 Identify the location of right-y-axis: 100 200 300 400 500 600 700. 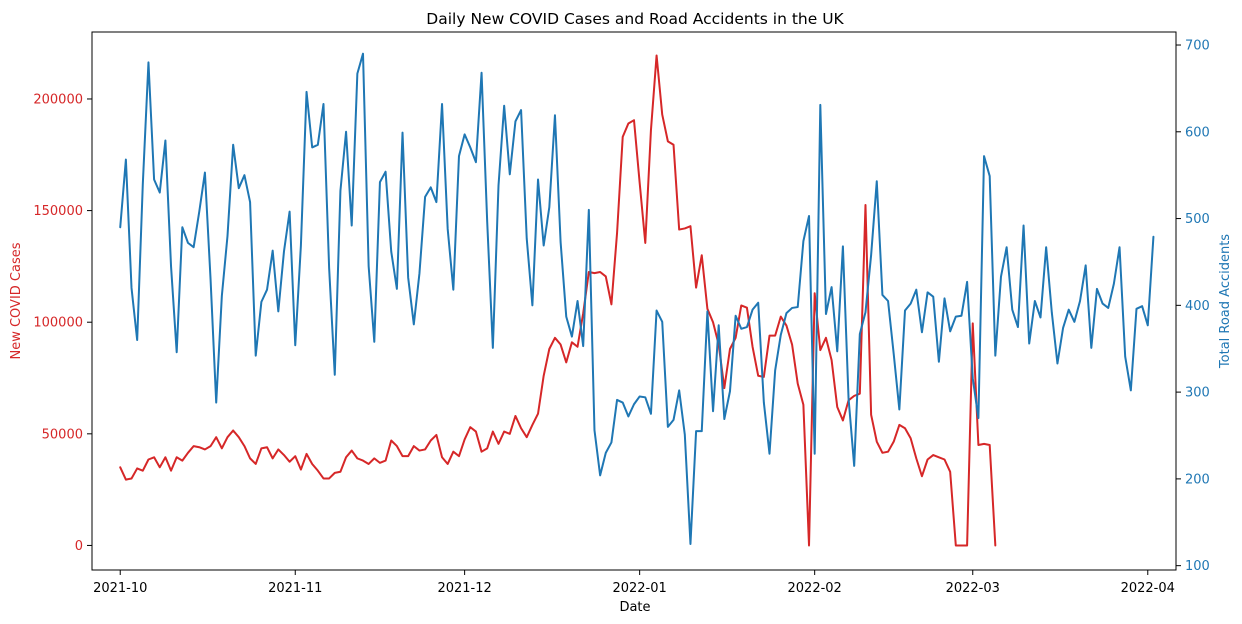
(1193, 306).